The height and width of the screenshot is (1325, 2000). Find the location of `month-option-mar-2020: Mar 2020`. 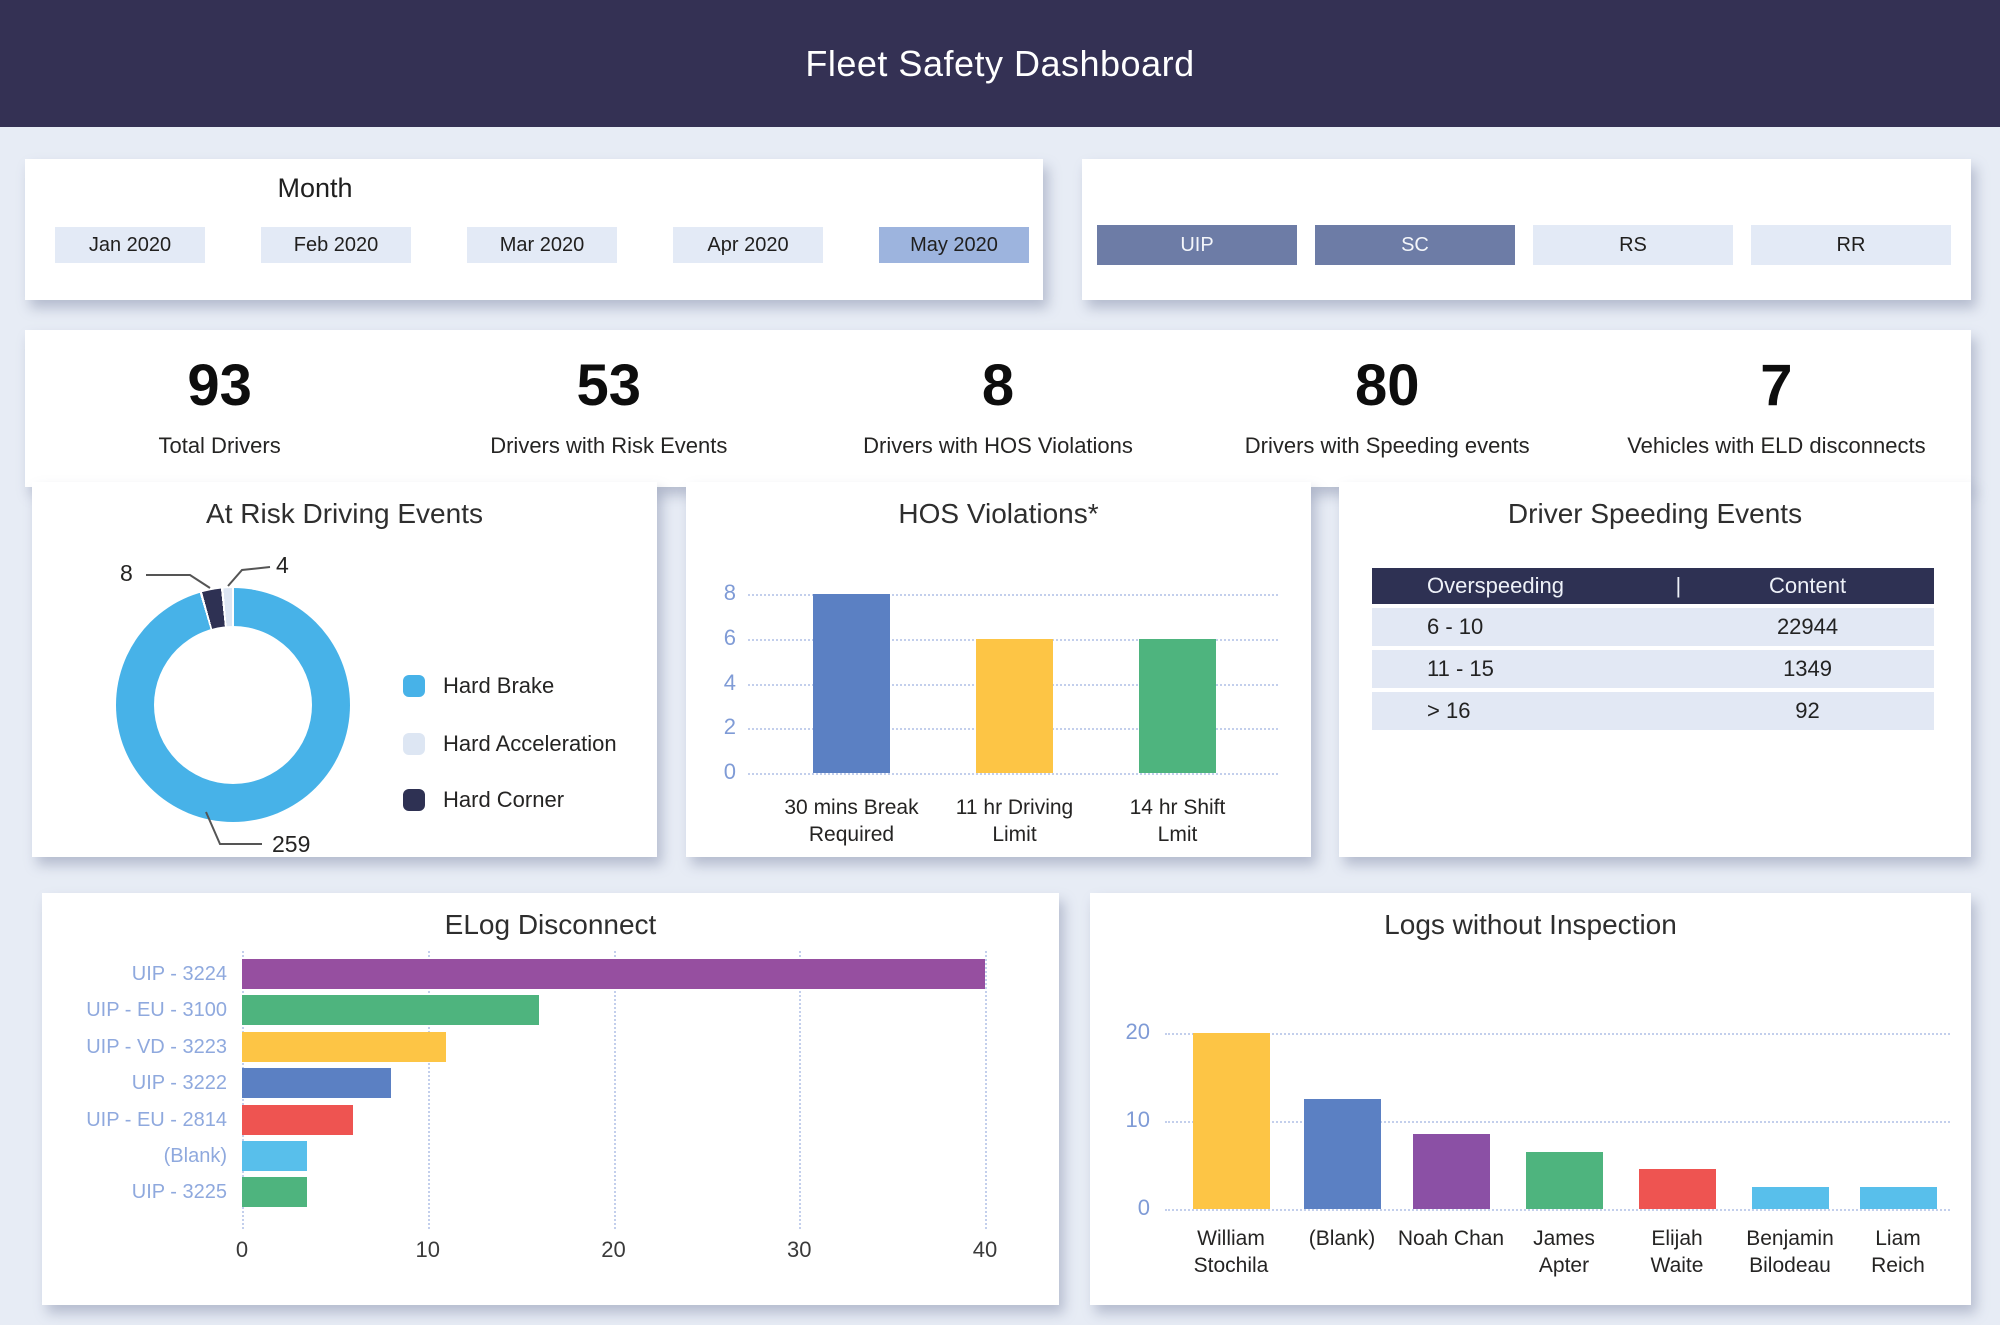

month-option-mar-2020: Mar 2020 is located at coordinates (542, 245).